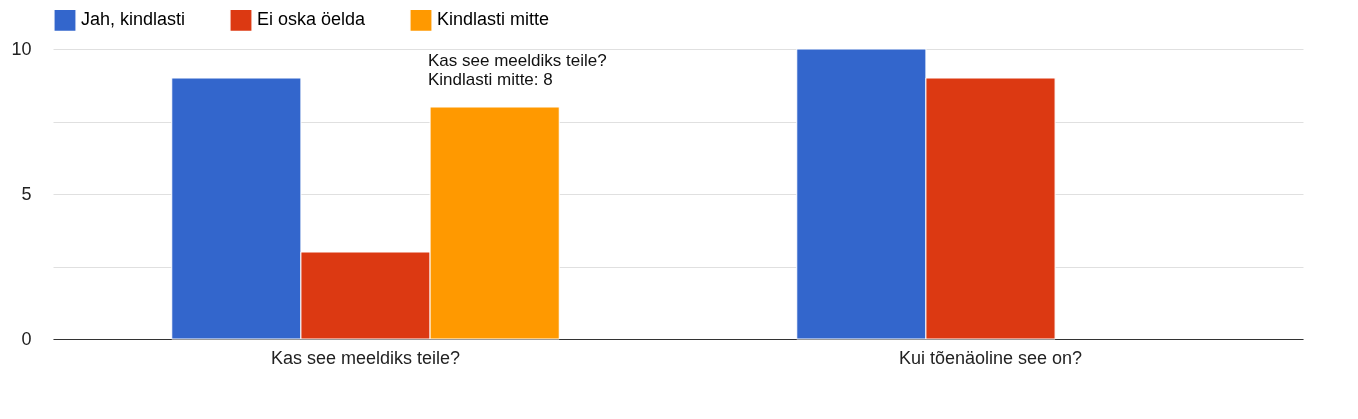  What do you see at coordinates (312, 19) in the screenshot?
I see `legend-label: Ei oska öelda` at bounding box center [312, 19].